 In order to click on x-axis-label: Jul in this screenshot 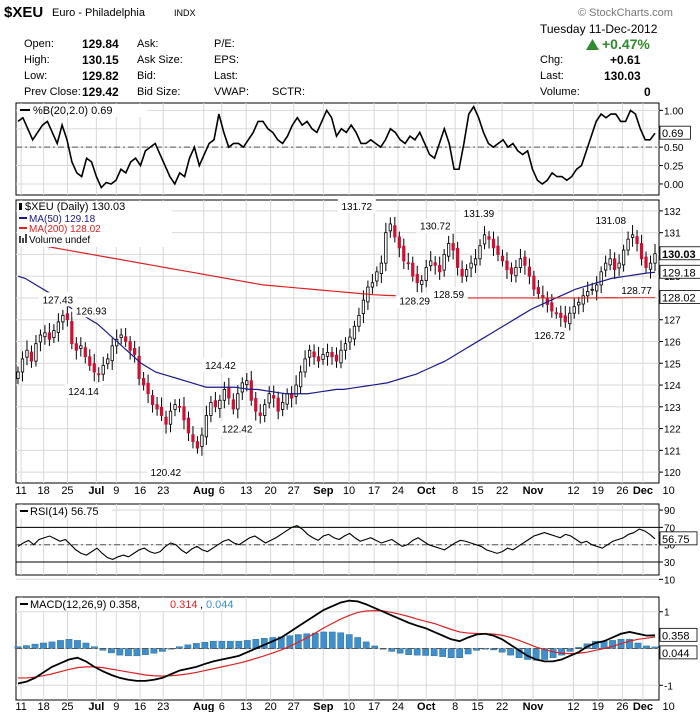, I will do `click(96, 491)`.